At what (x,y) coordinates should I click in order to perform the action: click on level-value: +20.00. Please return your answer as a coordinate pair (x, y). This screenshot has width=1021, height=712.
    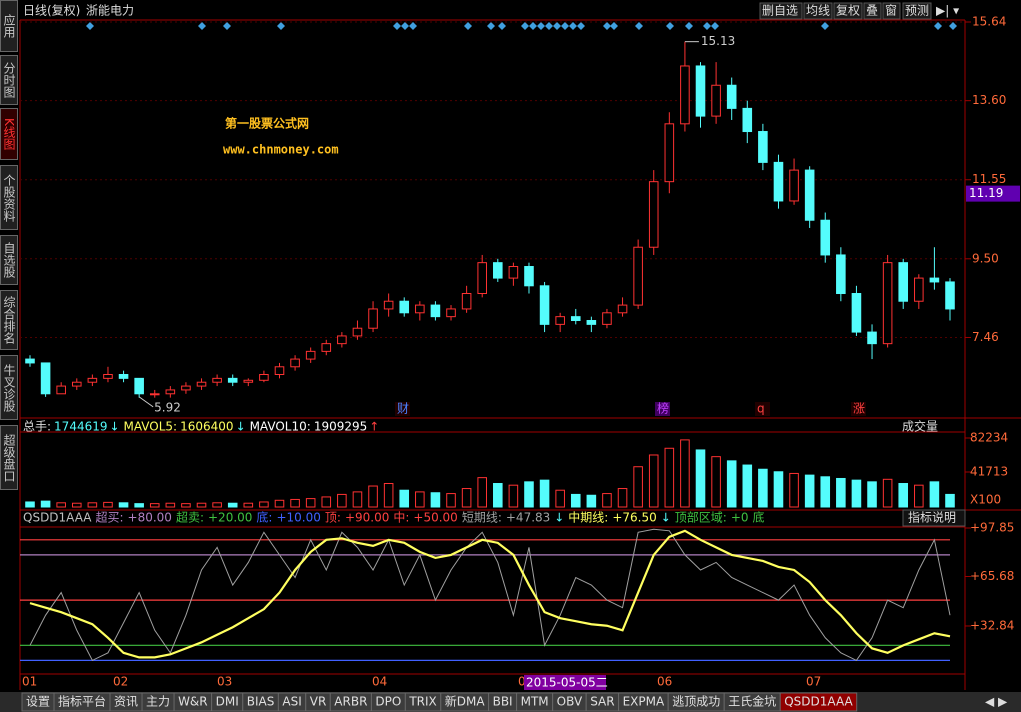
    Looking at the image, I should click on (230, 518).